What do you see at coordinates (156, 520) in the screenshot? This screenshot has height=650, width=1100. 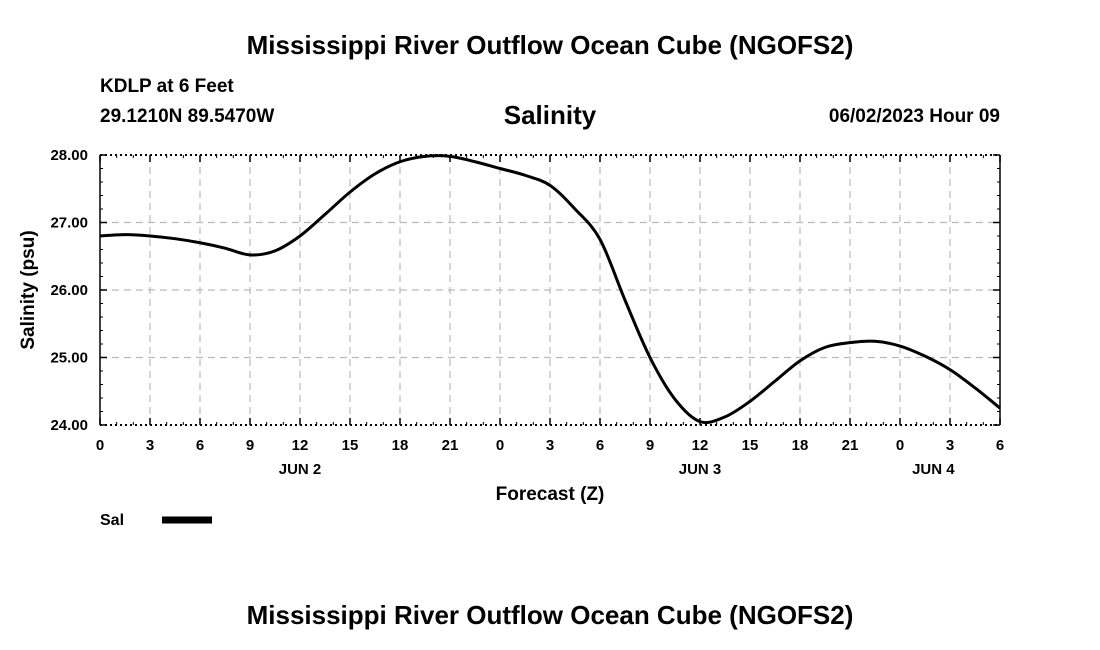 I see `legend: Sal` at bounding box center [156, 520].